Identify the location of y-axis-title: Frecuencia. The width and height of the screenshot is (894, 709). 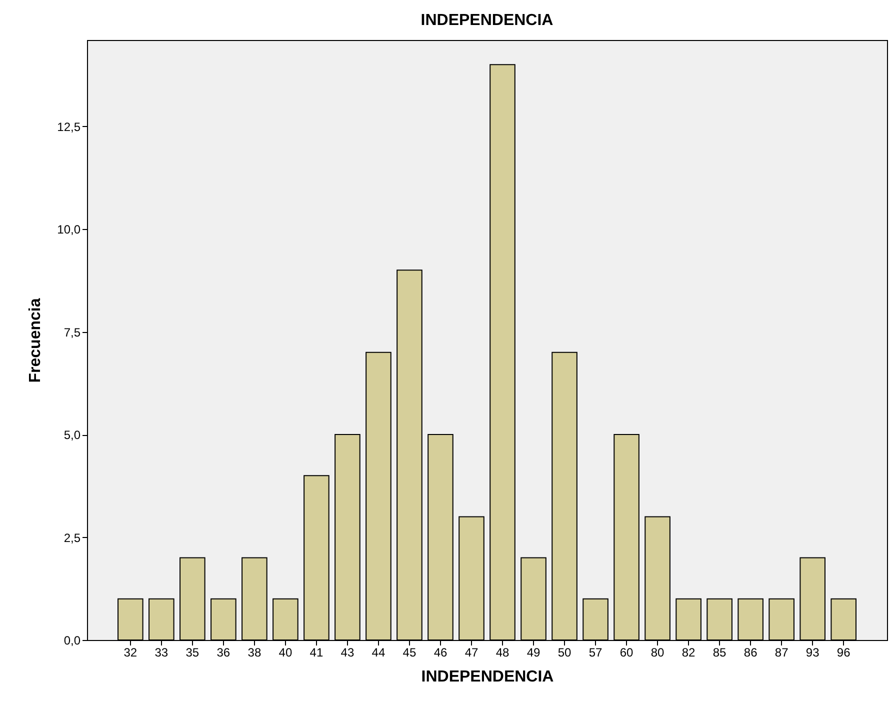
(35, 340).